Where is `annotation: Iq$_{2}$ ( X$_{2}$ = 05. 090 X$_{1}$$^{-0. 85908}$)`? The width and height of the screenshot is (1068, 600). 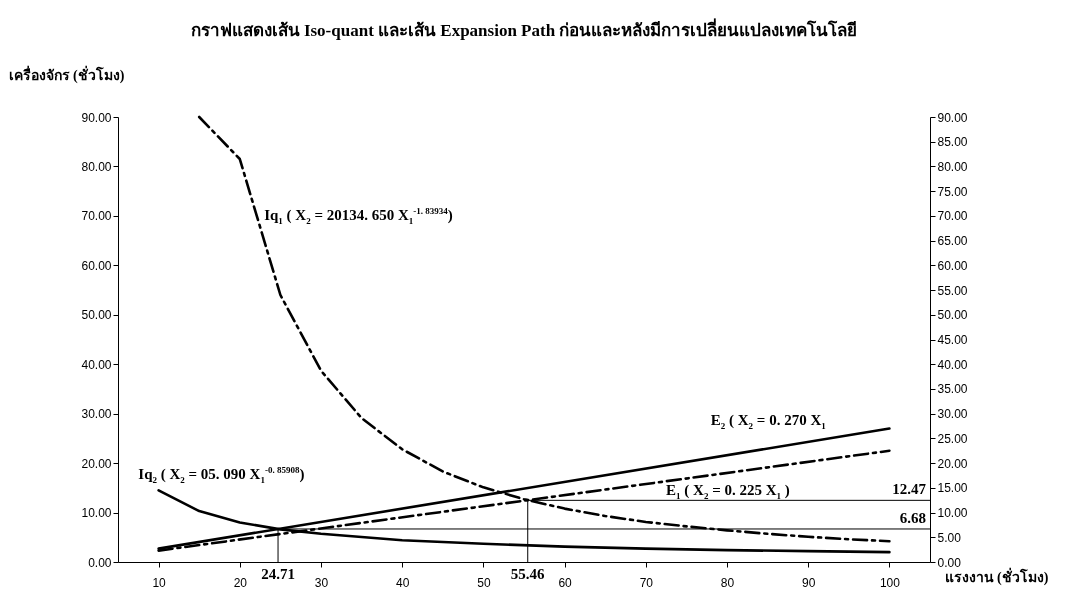 annotation: Iq$_{2}$ ( X$_{2}$ = 05. 090 X$_{1}$$^{-0. 85908}$) is located at coordinates (221, 475).